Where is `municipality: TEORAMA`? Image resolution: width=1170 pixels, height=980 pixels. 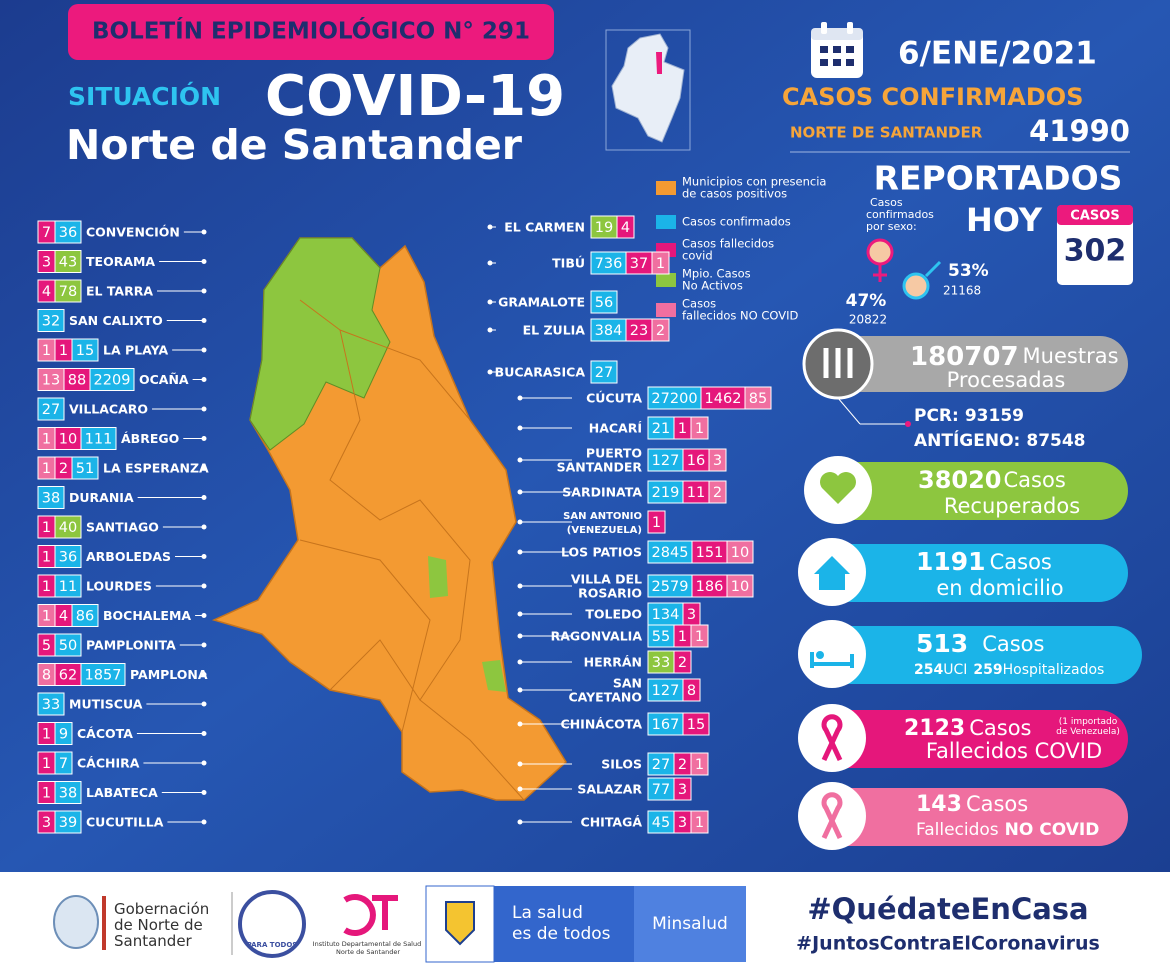
municipality: TEORAMA is located at coordinates (120, 261).